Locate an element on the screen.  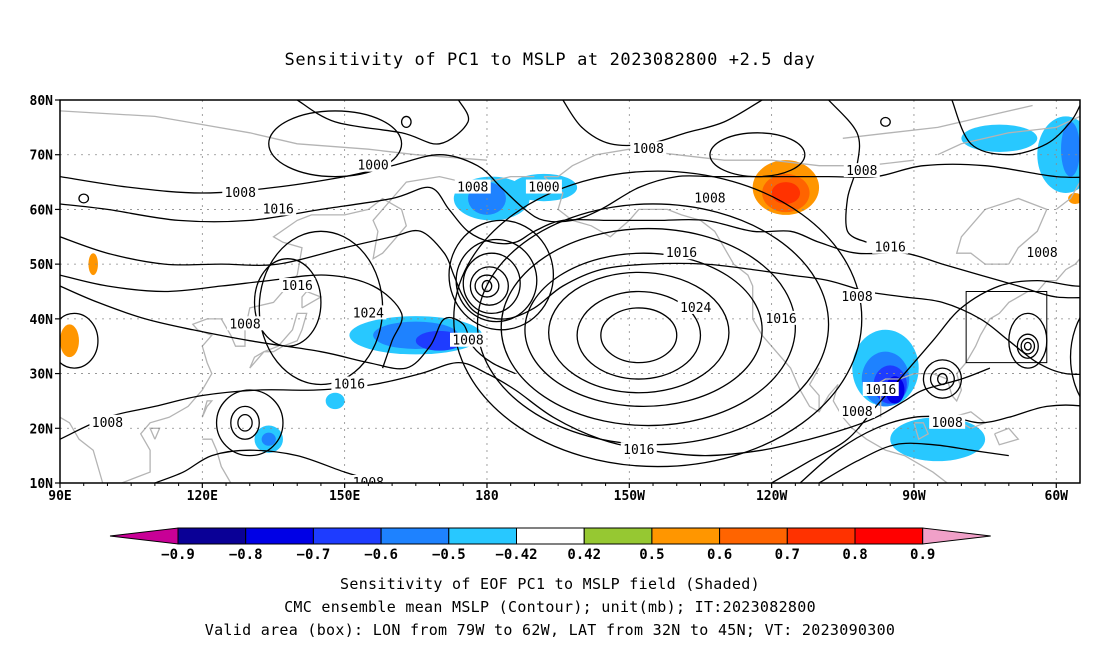
colorbar-label: −0.7 is located at coordinates (314, 555).